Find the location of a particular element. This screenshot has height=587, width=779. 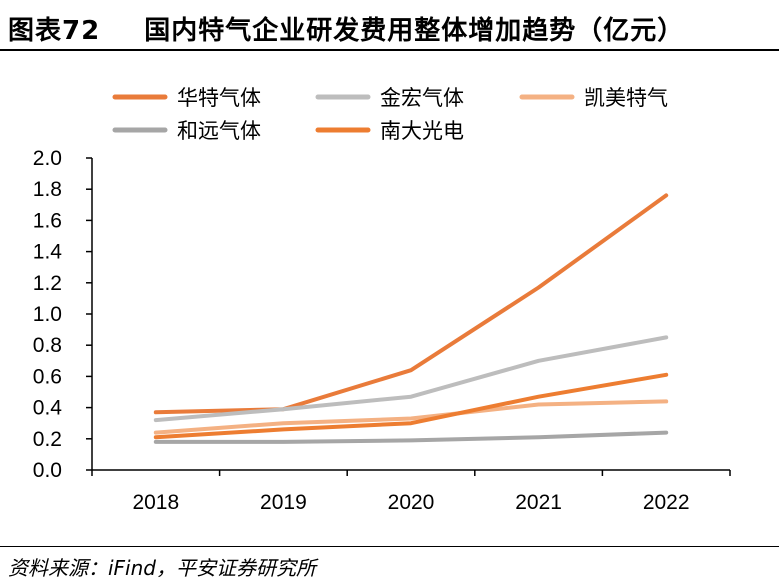

header-rule is located at coordinates (389, 50).